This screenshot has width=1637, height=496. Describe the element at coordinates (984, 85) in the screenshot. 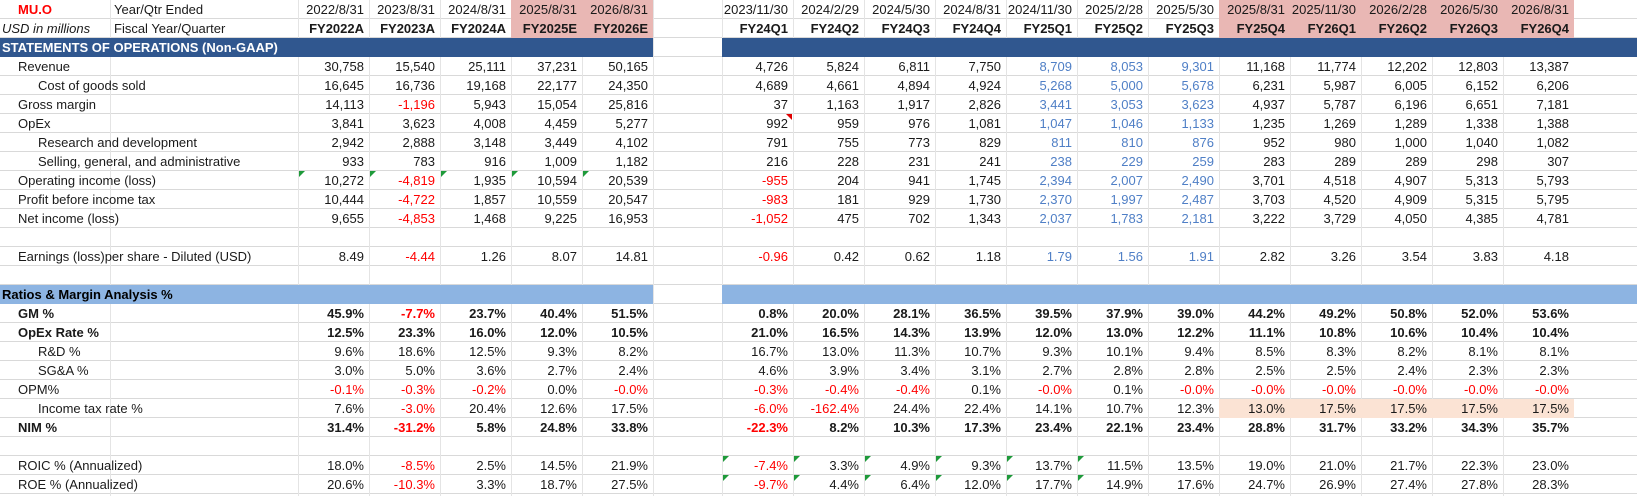

I see `quarter-value-cell: 4,924` at that location.